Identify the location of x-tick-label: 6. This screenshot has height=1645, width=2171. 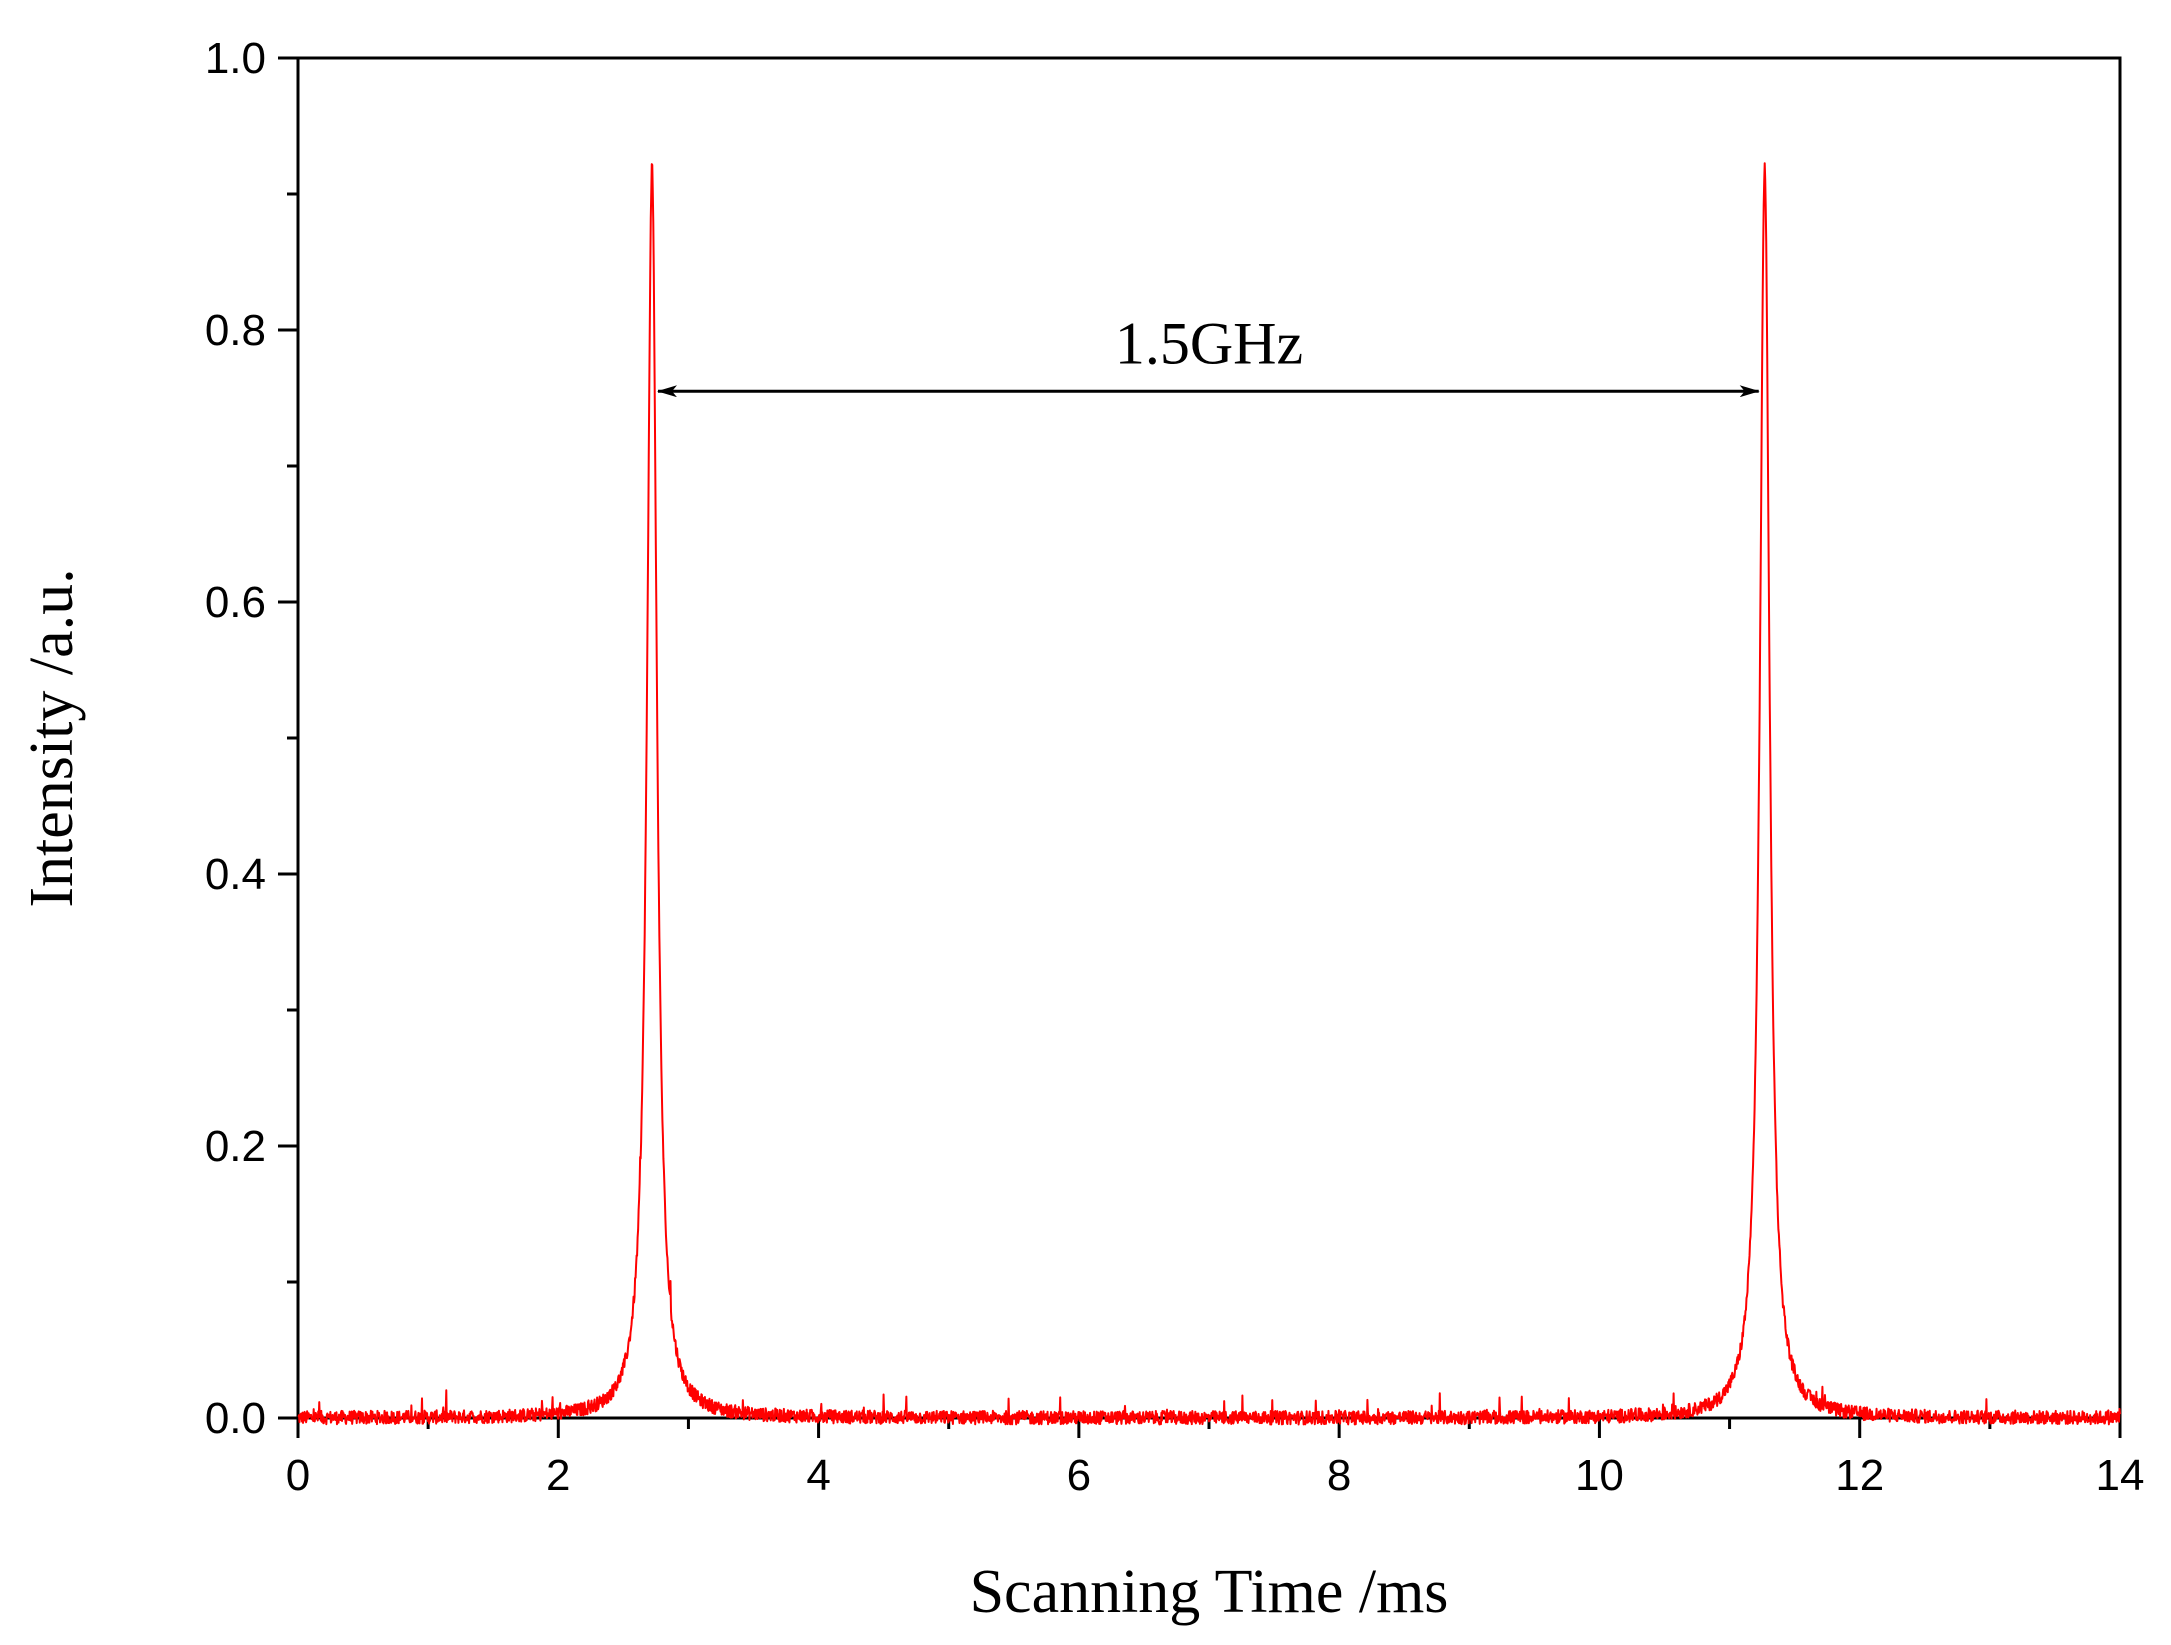
(1079, 1475).